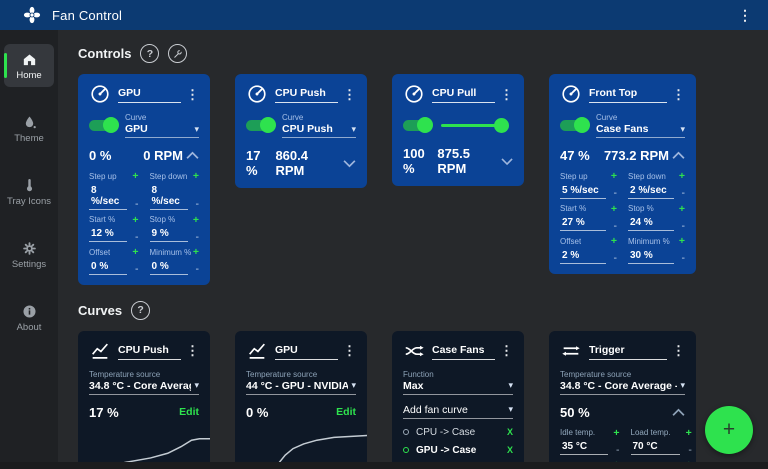  Describe the element at coordinates (32, 15) in the screenshot. I see `fan-logo-icon` at that location.